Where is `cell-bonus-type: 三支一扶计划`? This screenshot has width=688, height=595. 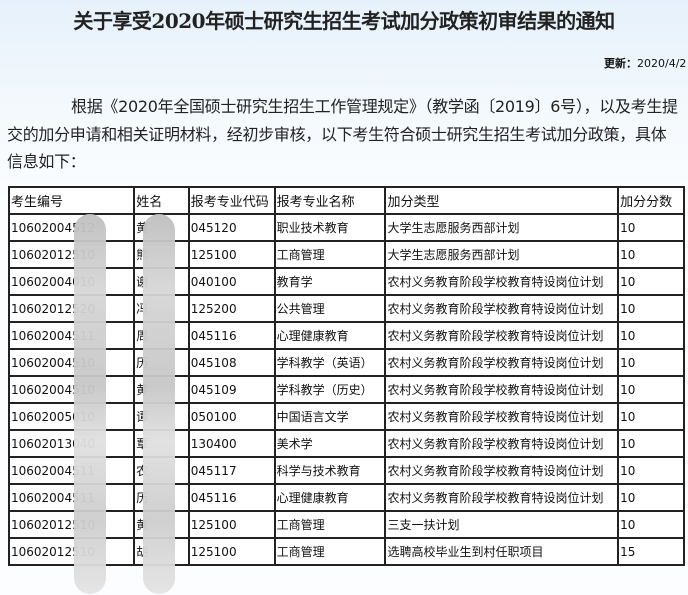
cell-bonus-type: 三支一扶计划 is located at coordinates (502, 524).